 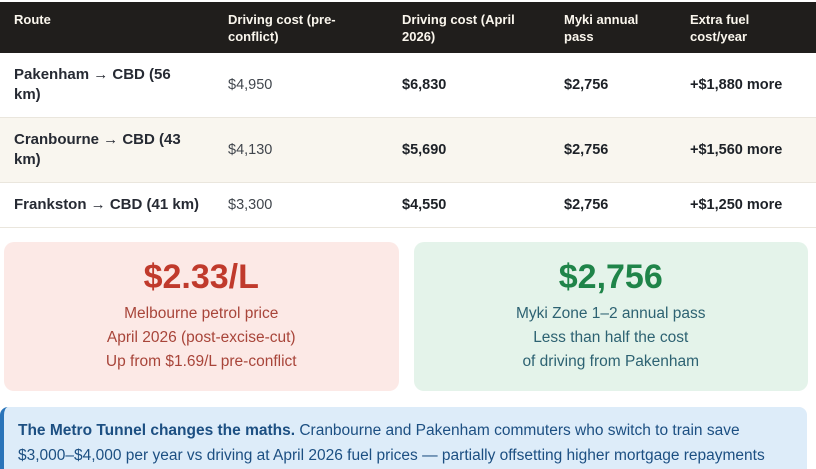 What do you see at coordinates (746, 205) in the screenshot?
I see `extra-fuel-cell: +$1,250 more` at bounding box center [746, 205].